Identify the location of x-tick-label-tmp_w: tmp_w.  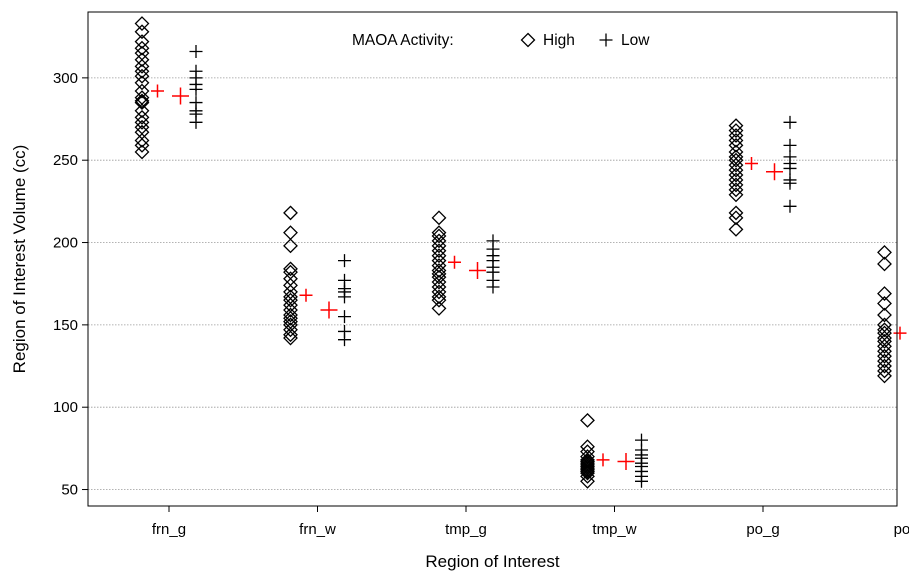
(614, 529).